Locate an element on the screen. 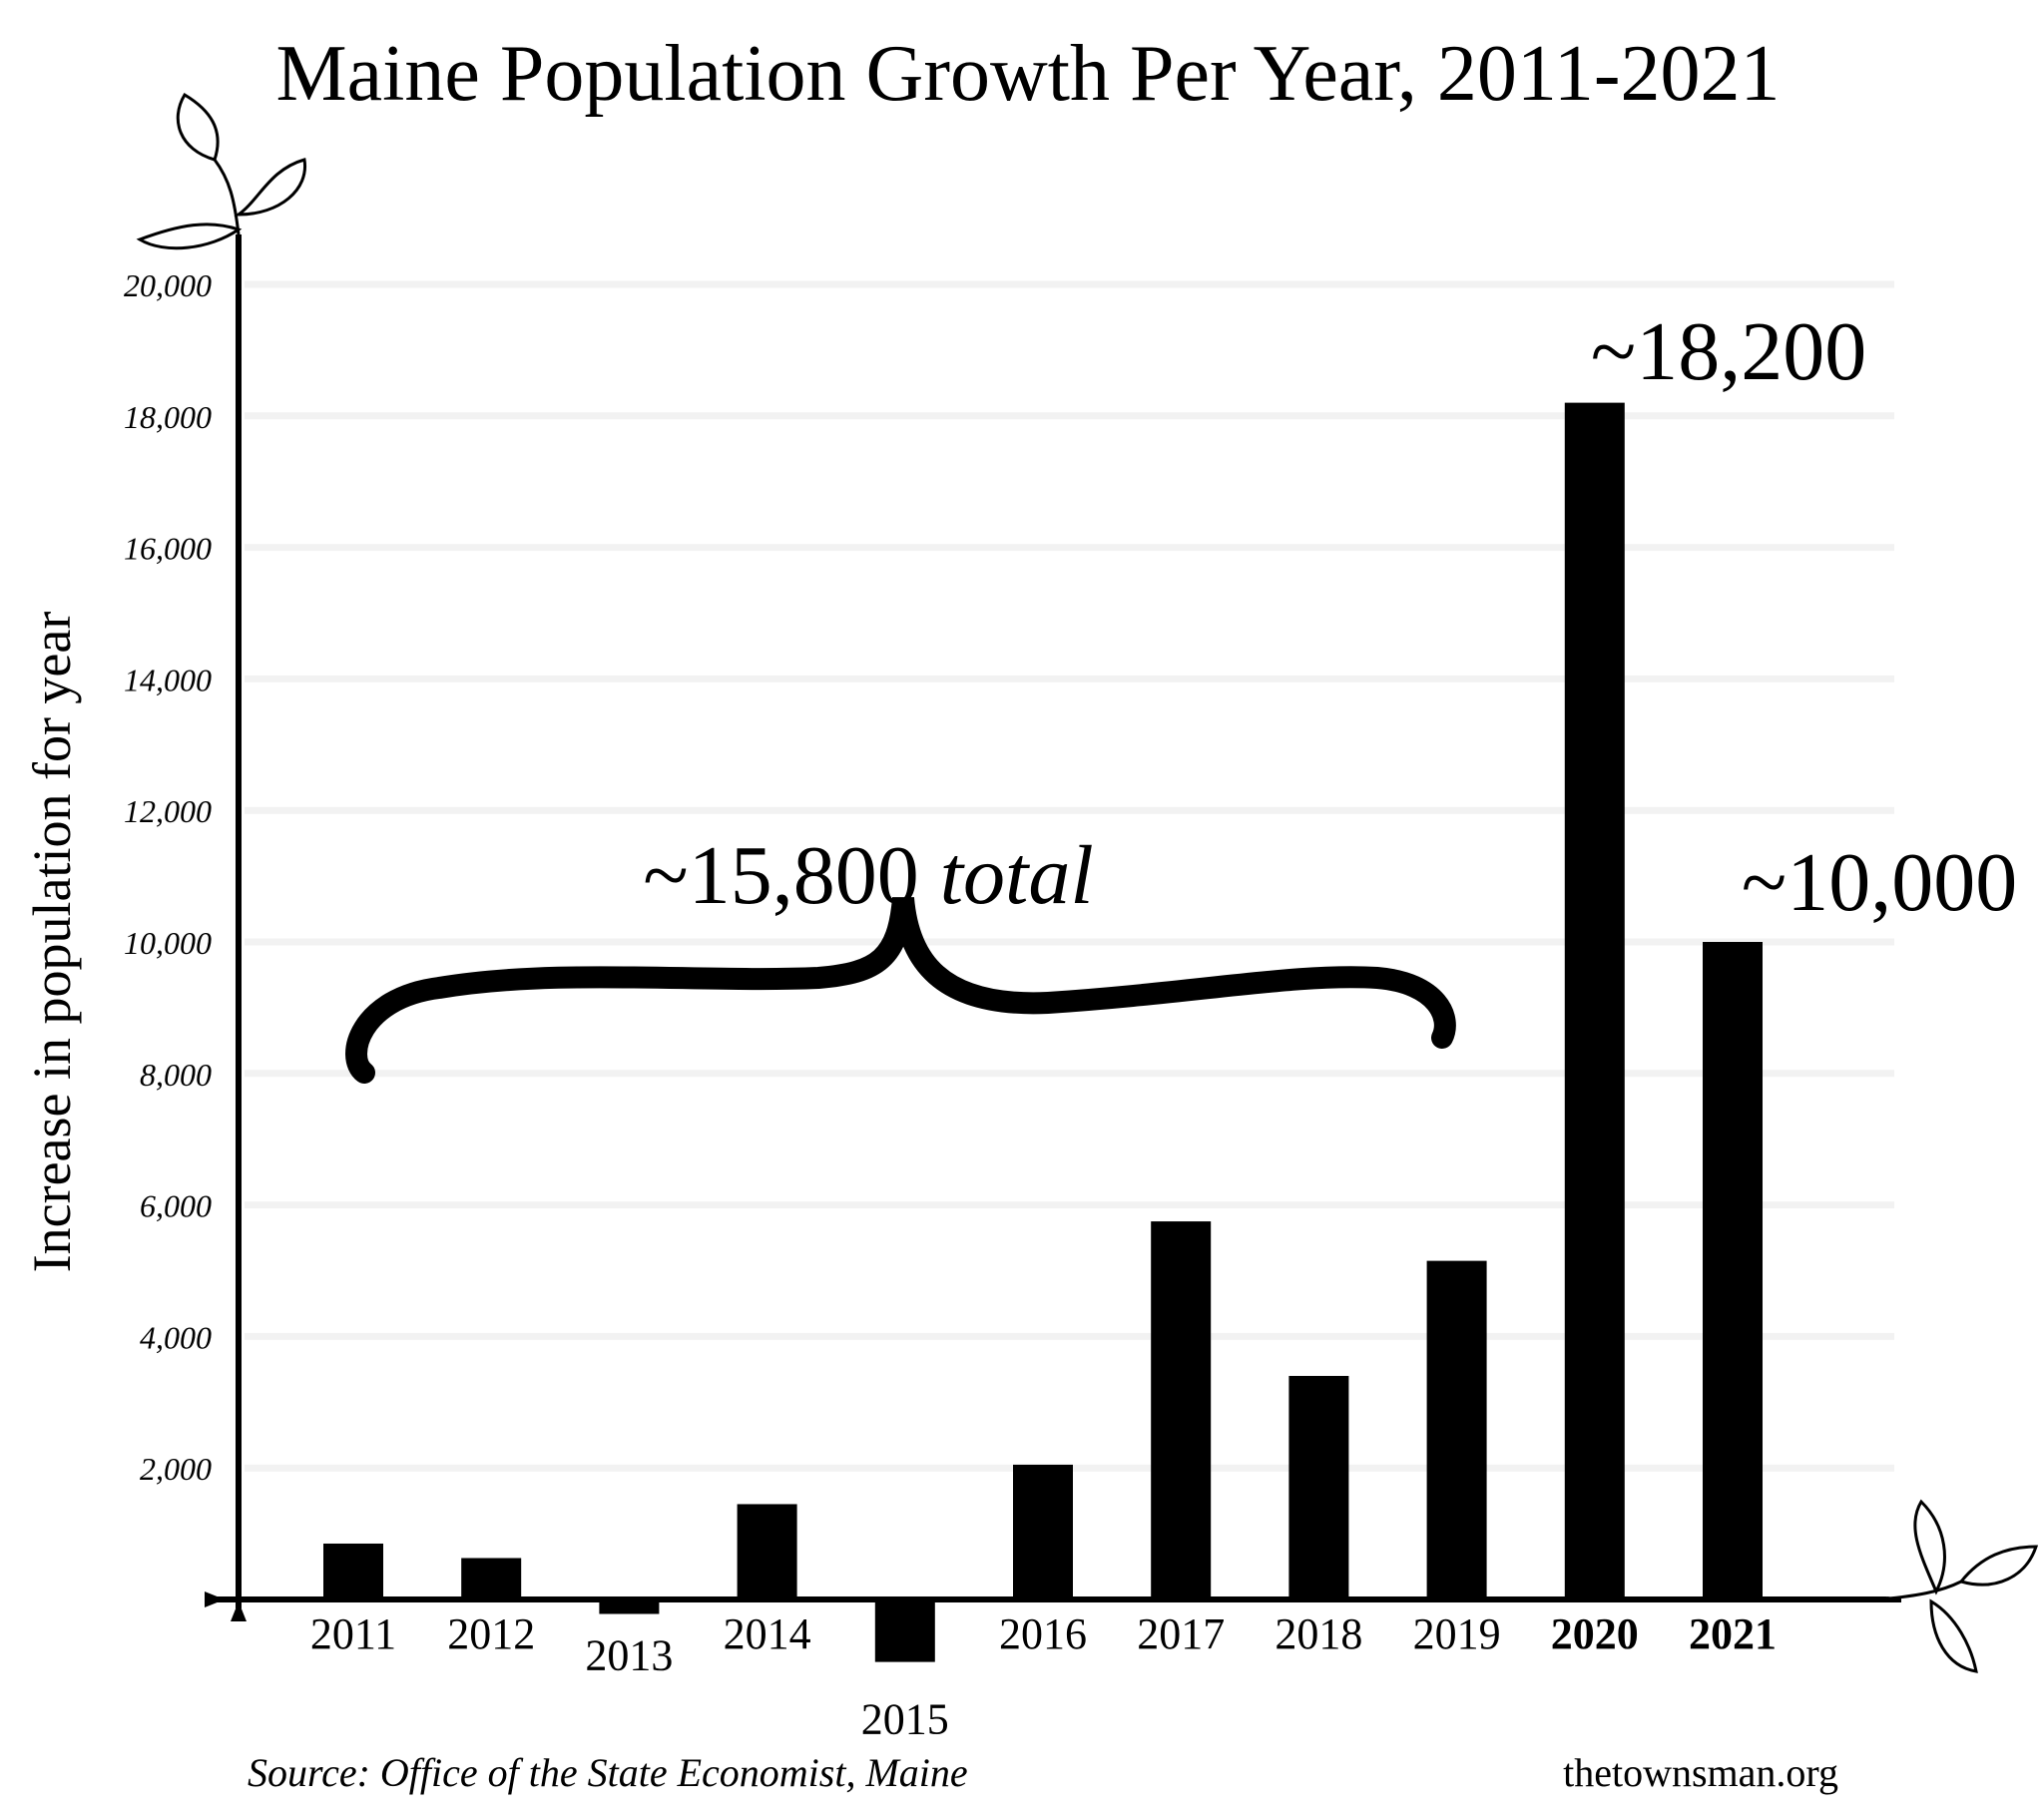  x-tick-label: 2016 is located at coordinates (1043, 1634).